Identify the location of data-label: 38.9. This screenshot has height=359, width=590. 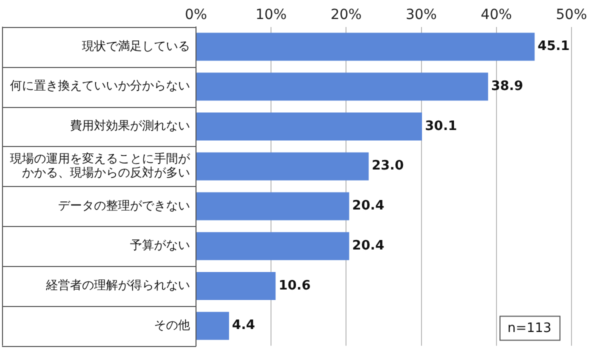
(507, 86).